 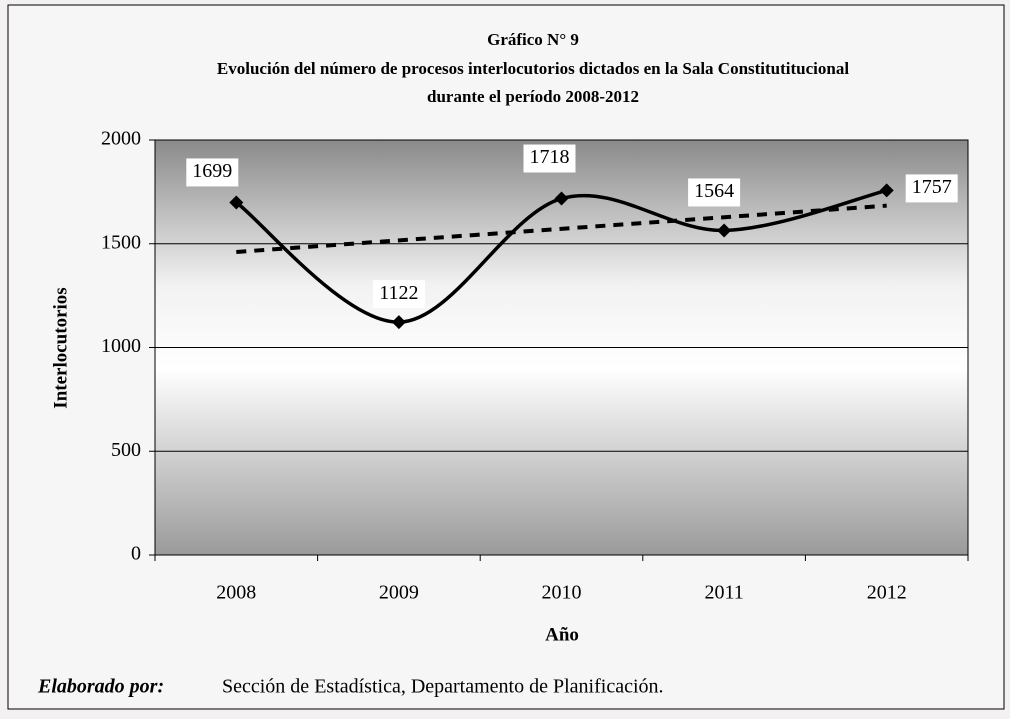 I want to click on x-tick-label: 2011, so click(x=723, y=593).